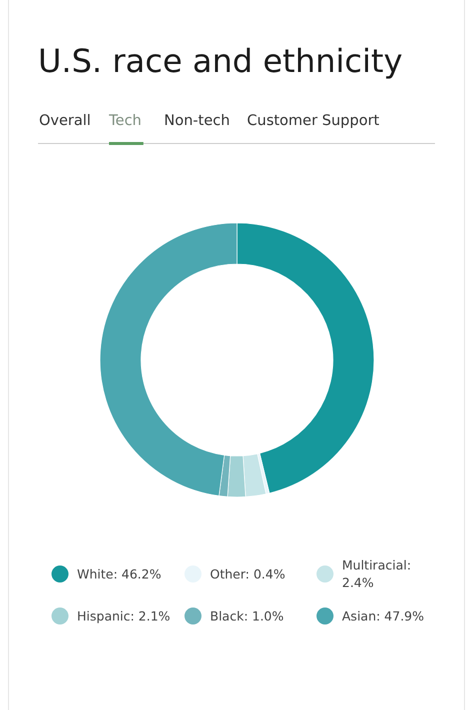 The width and height of the screenshot is (473, 710). What do you see at coordinates (220, 61) in the screenshot?
I see `chart-title: U.S. race and ethnicity` at bounding box center [220, 61].